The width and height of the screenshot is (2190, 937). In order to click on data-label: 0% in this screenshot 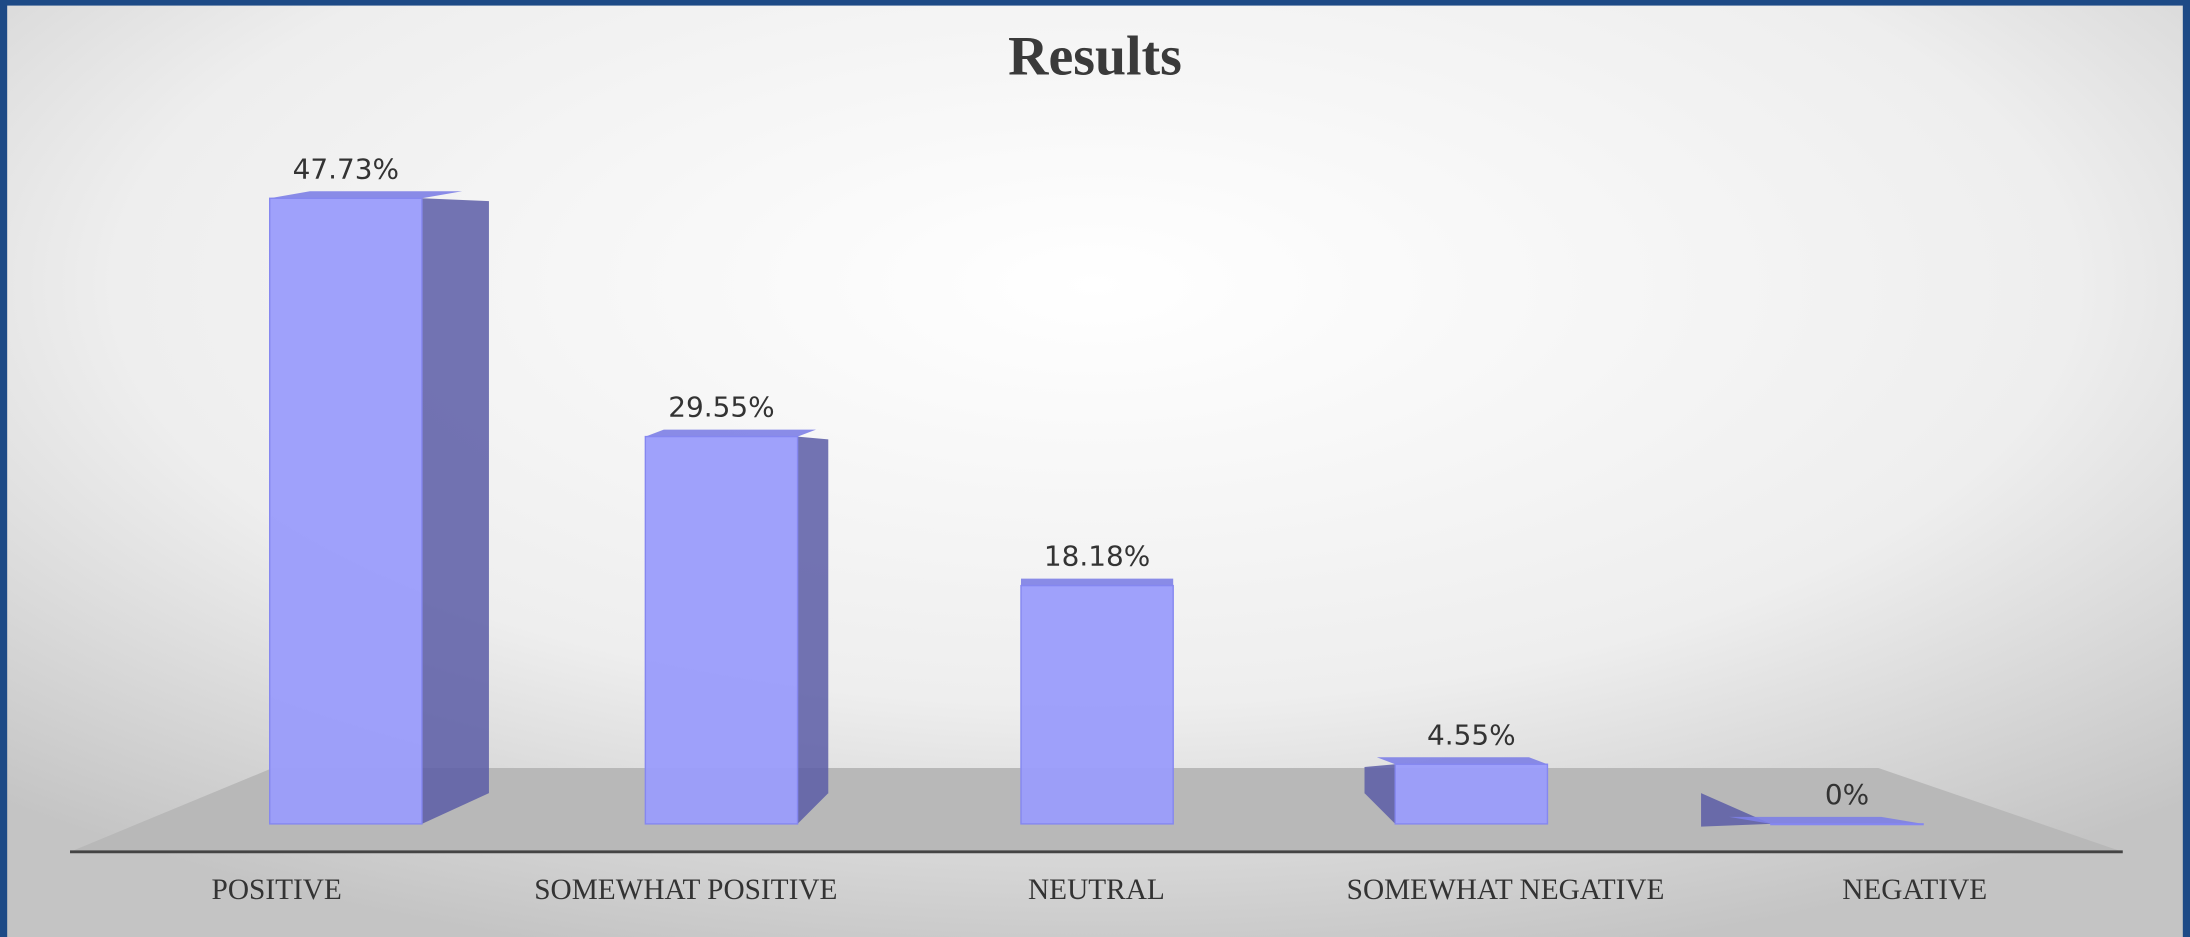, I will do `click(1847, 794)`.